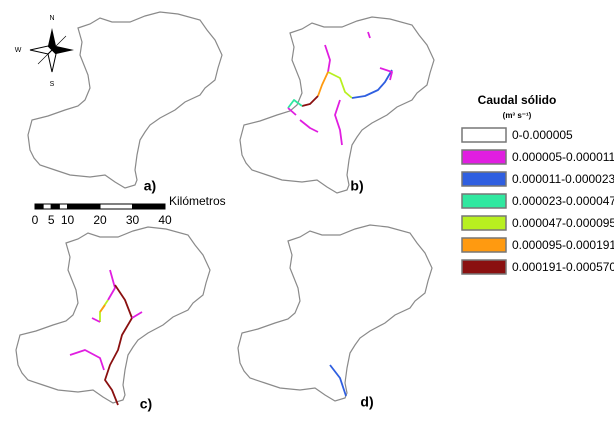 This screenshot has height=428, width=614. What do you see at coordinates (52, 51) in the screenshot?
I see `compass: N S E W` at bounding box center [52, 51].